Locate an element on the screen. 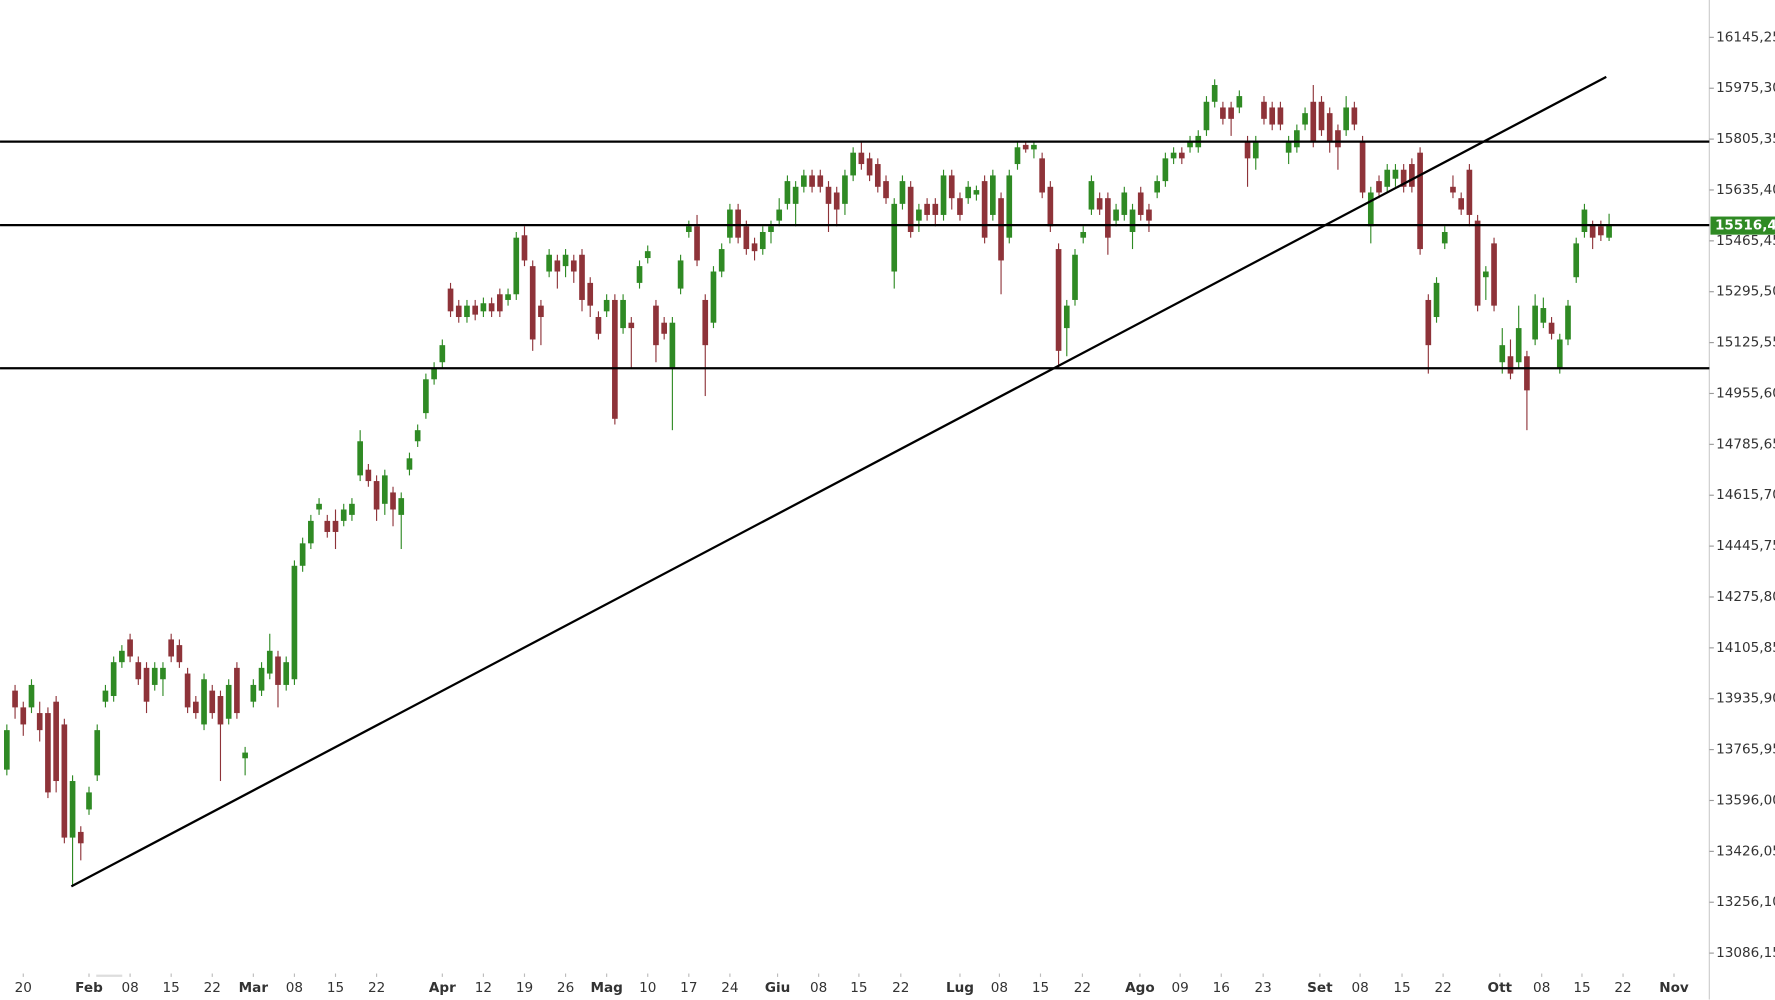 The height and width of the screenshot is (1000, 1775). y-tick-label: 16145,25 is located at coordinates (1745, 37).